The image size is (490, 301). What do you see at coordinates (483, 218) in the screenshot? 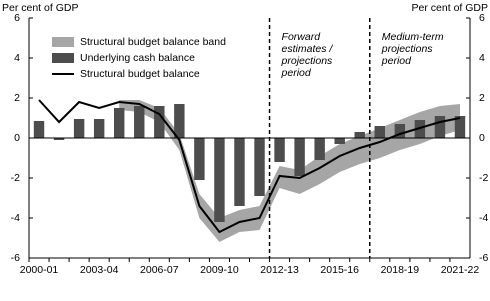
I see `y2-tick-label: -4` at bounding box center [483, 218].